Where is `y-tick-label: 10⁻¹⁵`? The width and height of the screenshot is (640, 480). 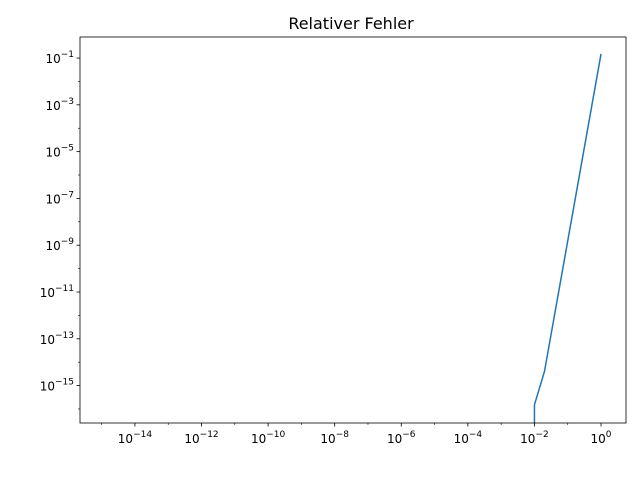 y-tick-label: 10⁻¹⁵ is located at coordinates (57, 386).